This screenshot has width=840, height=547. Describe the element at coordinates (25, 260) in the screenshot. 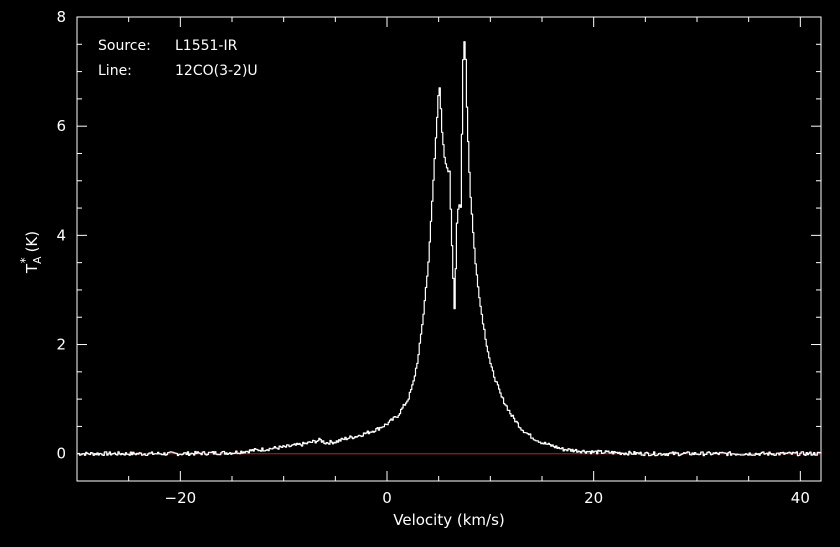

I see `y-axis-label-sup: *` at that location.